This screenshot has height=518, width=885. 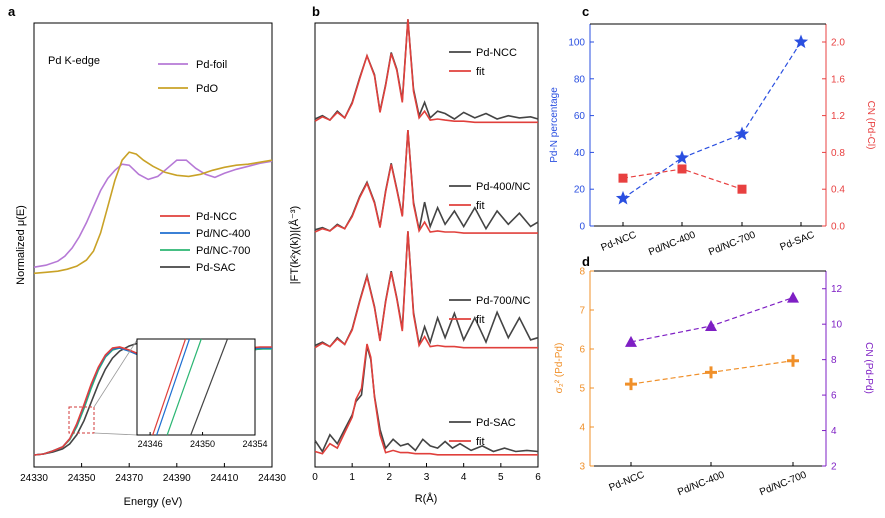 I want to click on panel-b-x-tick-label: 0, so click(x=315, y=477).